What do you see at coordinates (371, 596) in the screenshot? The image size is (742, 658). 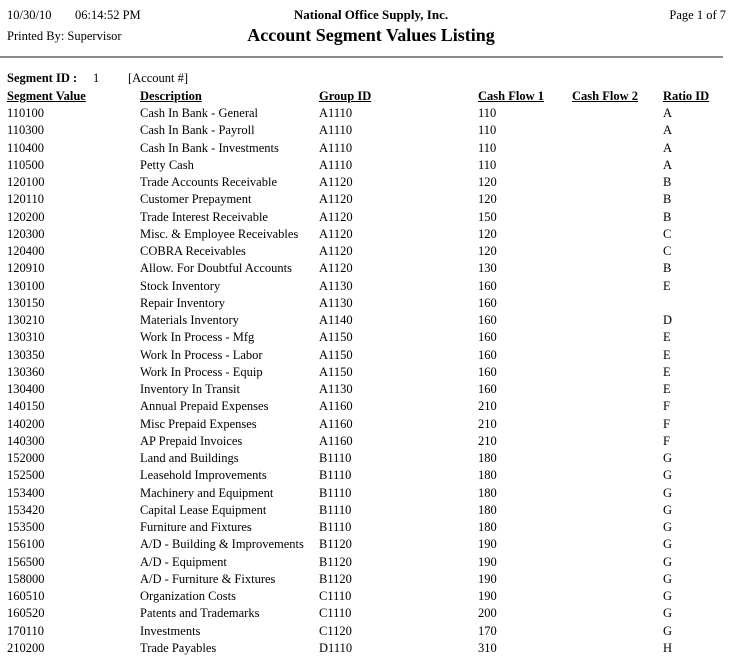 I see `table-row: 160510 Organization Costs C1110 190 G` at bounding box center [371, 596].